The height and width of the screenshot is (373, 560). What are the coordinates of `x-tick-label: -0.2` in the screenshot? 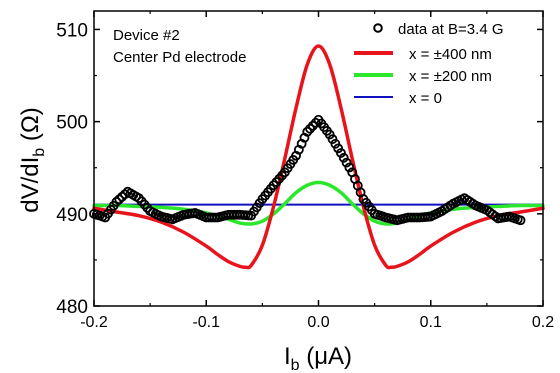 It's located at (94, 322).